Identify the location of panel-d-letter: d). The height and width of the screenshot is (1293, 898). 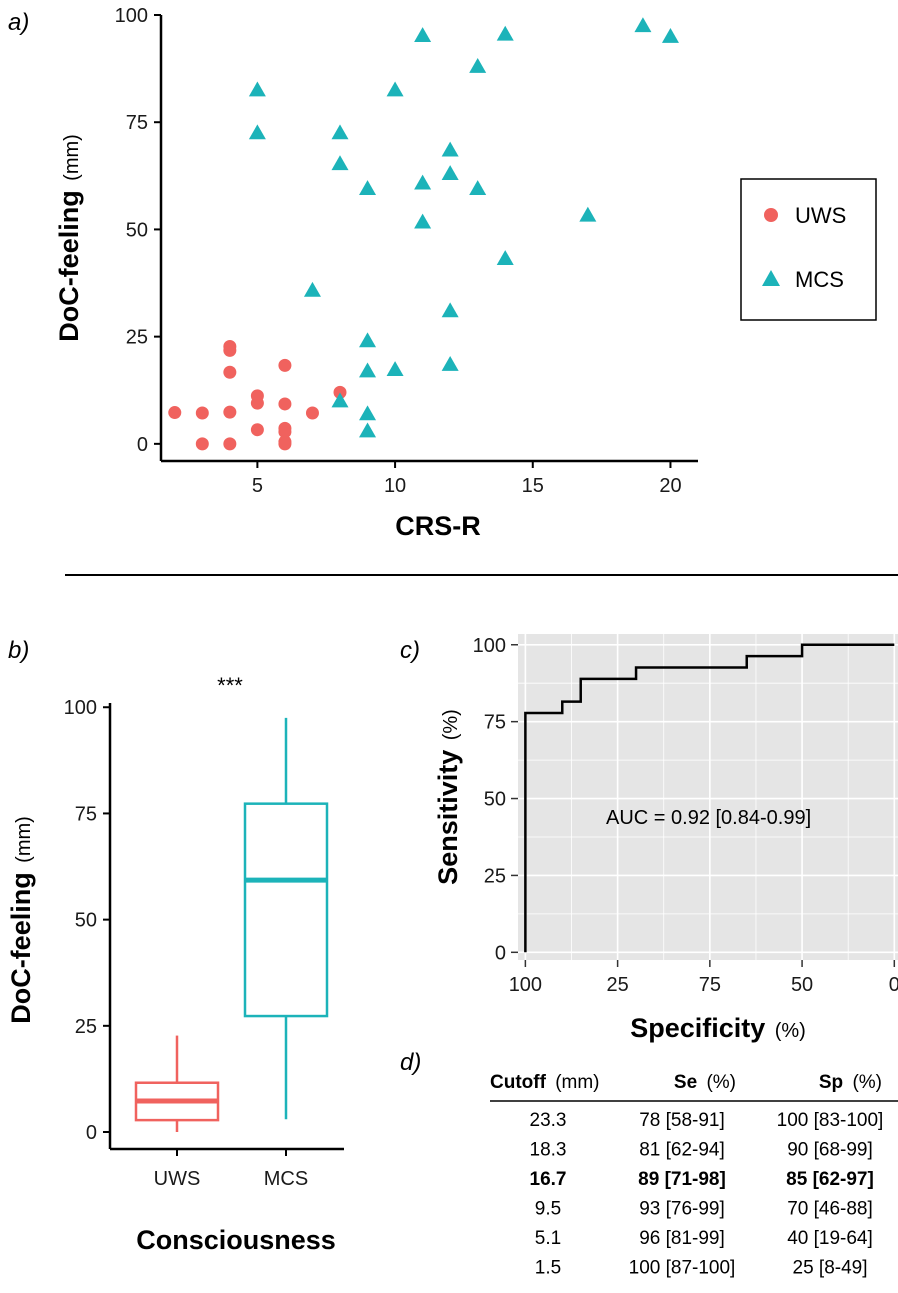
(410, 1062).